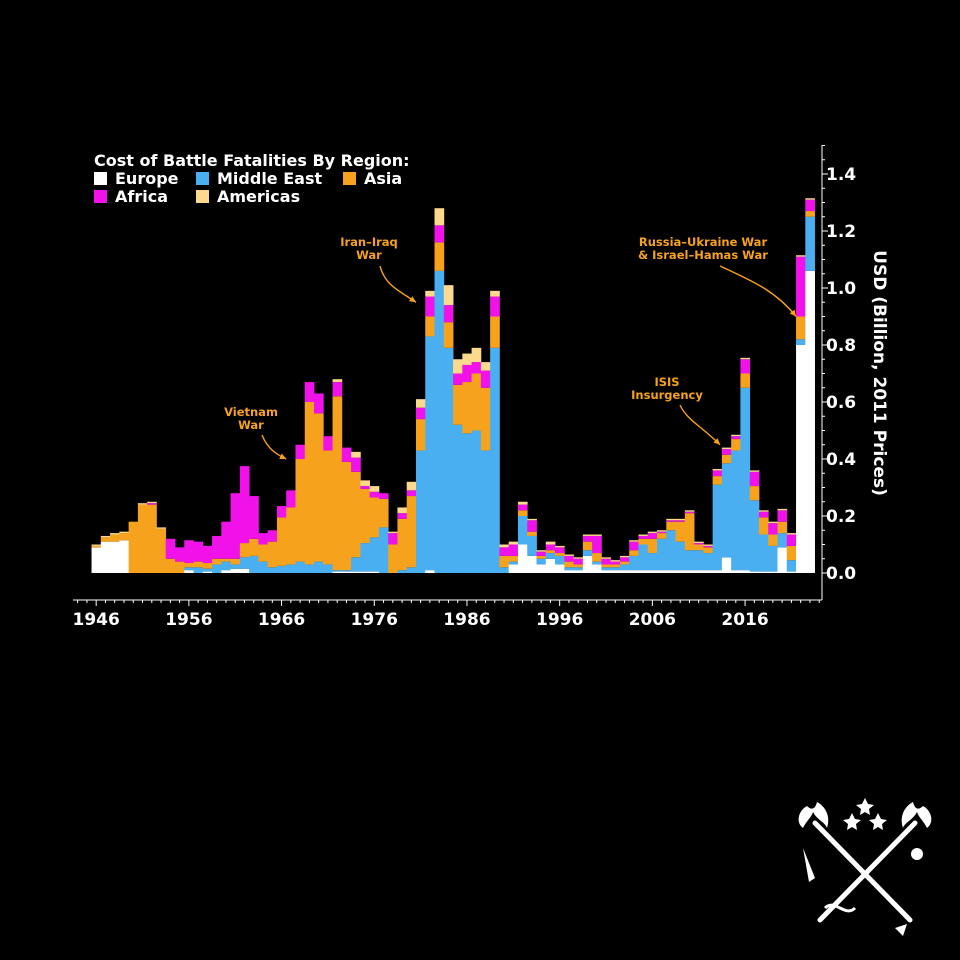 This screenshot has height=960, width=960. Describe the element at coordinates (550, 556) in the screenshot. I see `bar-middle-east-1995` at that location.